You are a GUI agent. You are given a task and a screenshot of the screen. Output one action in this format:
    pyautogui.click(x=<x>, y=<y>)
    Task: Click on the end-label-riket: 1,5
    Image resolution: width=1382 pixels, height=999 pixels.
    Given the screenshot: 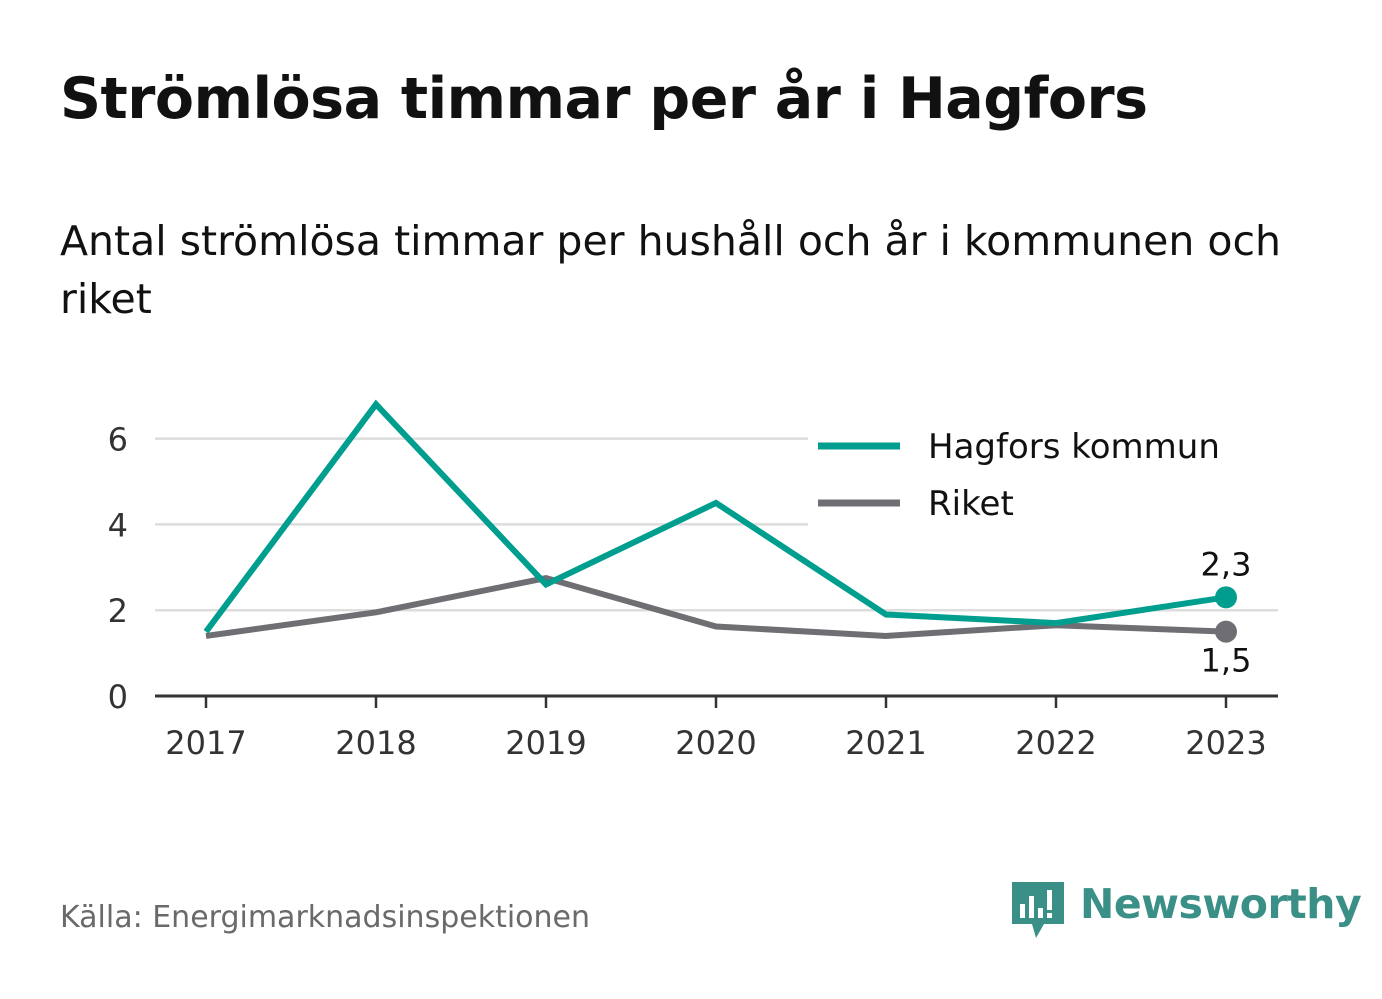 What is the action you would take?
    pyautogui.click(x=1226, y=661)
    